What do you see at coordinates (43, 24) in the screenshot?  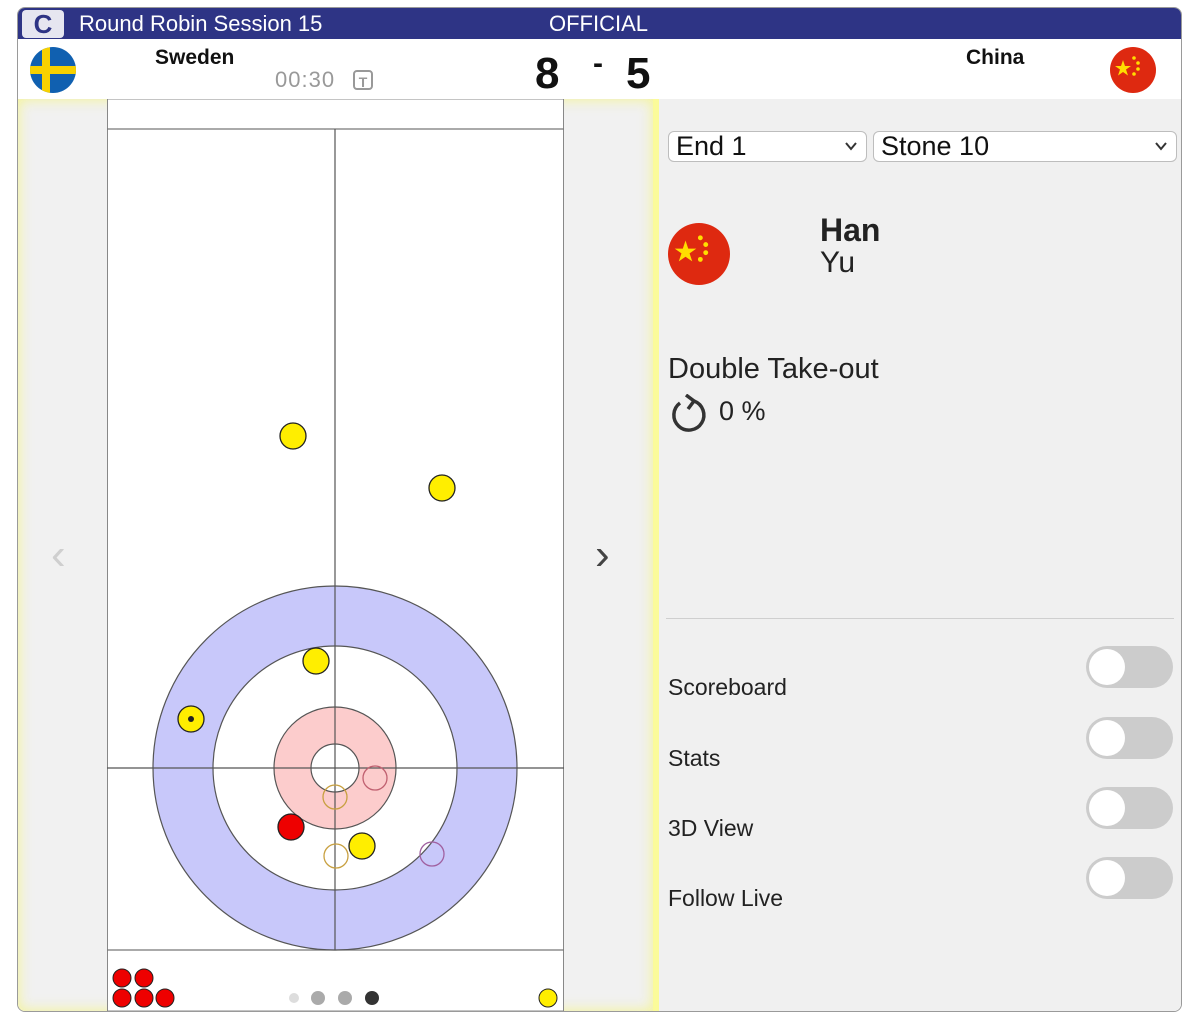 I see `app-logo: C` at bounding box center [43, 24].